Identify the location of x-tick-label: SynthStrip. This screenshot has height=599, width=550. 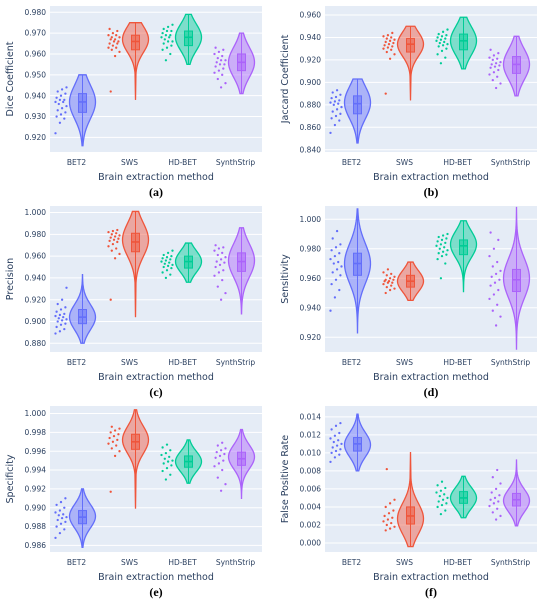
(511, 162).